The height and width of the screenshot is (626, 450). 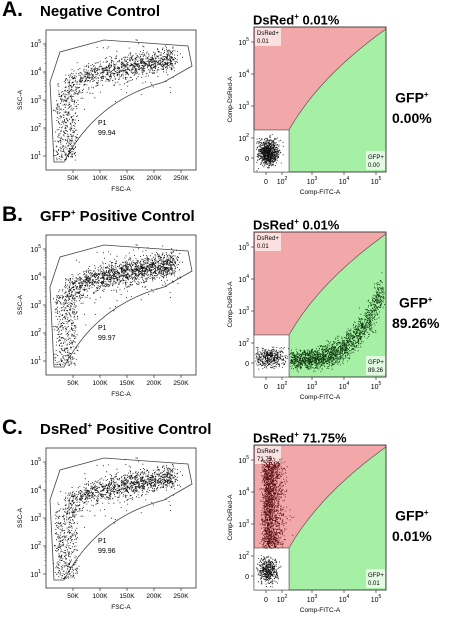 What do you see at coordinates (12, 427) in the screenshot?
I see `panel-label: C.` at bounding box center [12, 427].